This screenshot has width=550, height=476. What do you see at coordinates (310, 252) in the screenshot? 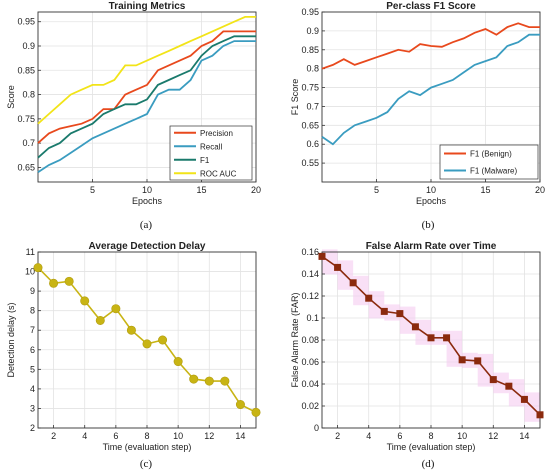
I see `y-tick-label: 0.16` at bounding box center [310, 252].